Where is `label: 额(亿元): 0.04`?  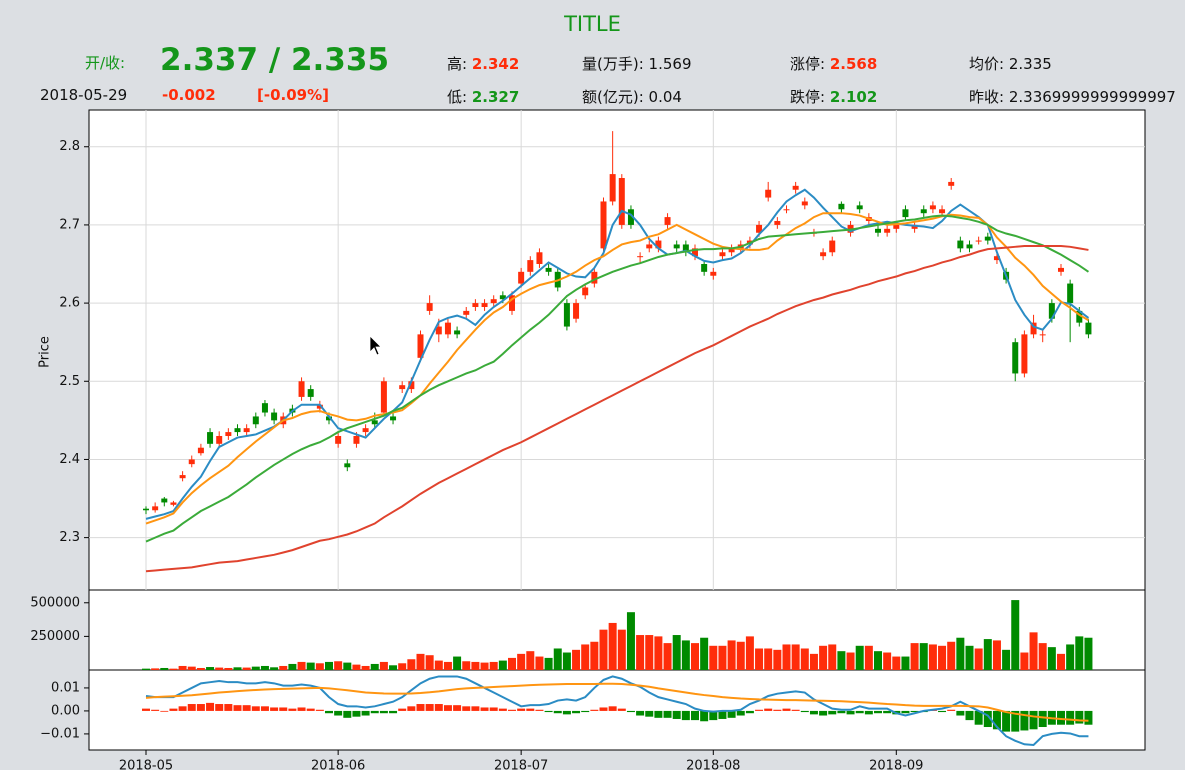 label: 额(亿元): 0.04 is located at coordinates (632, 96).